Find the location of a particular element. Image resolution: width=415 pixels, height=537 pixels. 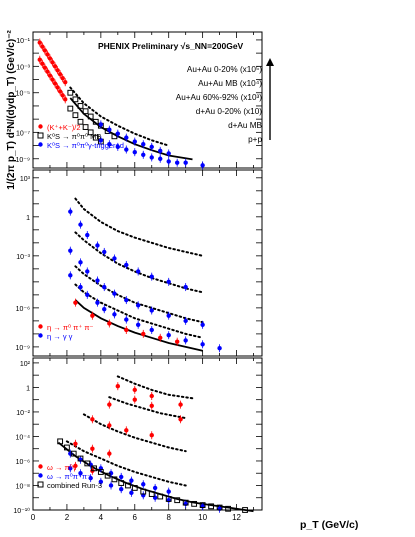

y-tick-label: 10⁻⁹ is located at coordinates (23, 160).